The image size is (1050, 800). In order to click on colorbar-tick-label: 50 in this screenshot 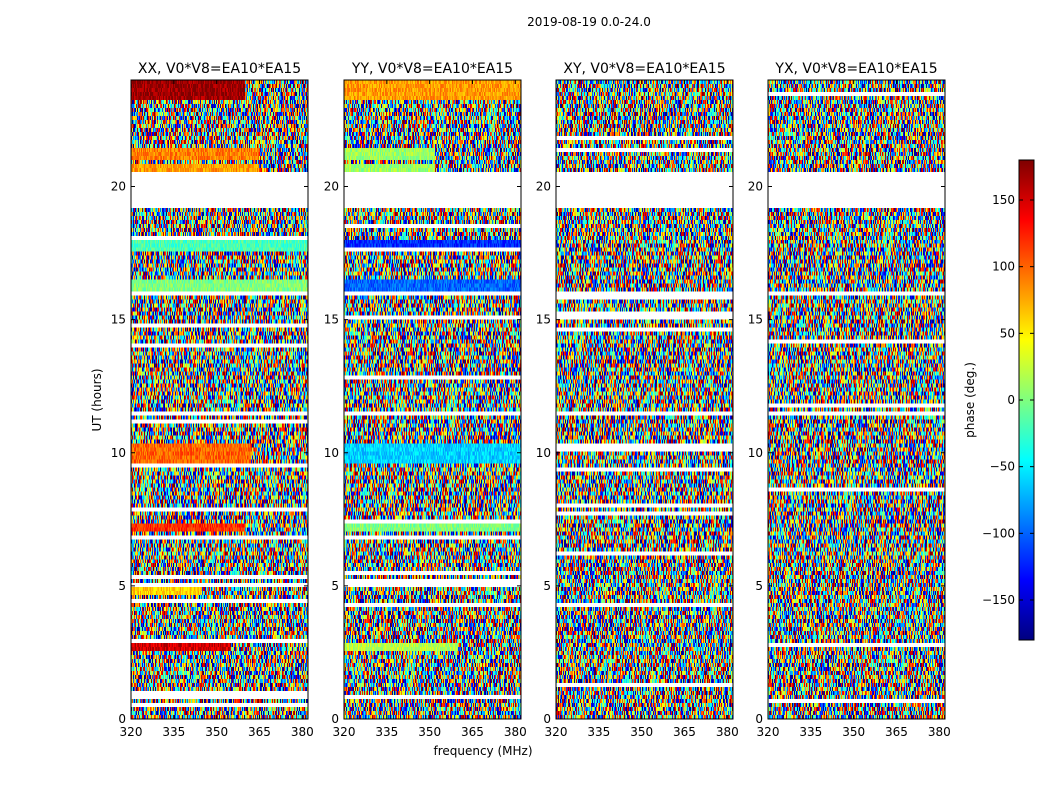, I will do `click(1007, 333)`.